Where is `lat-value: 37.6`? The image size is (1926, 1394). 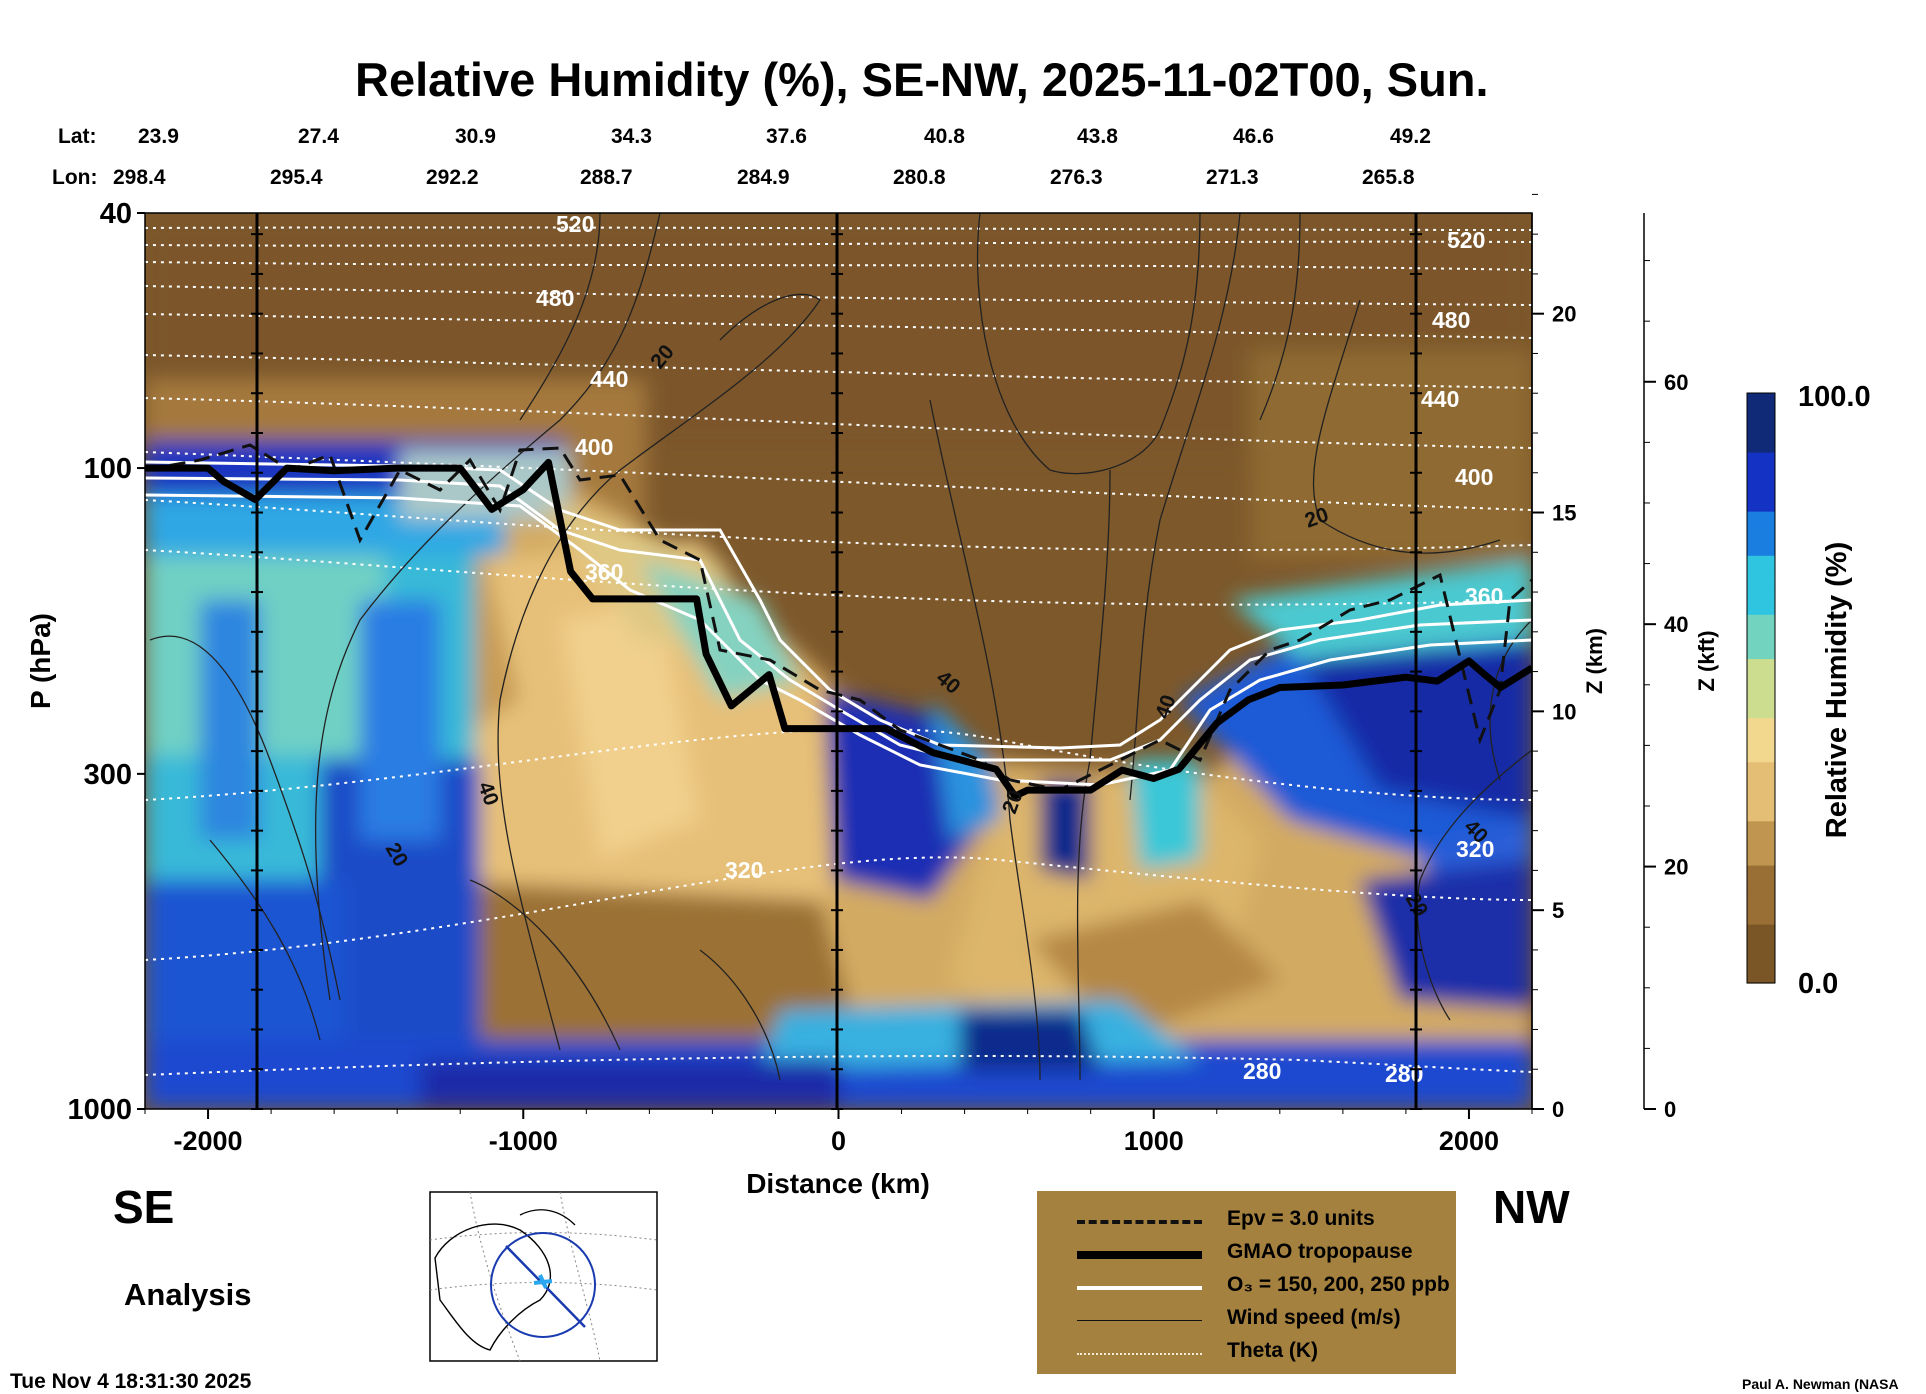
lat-value: 37.6 is located at coordinates (786, 136).